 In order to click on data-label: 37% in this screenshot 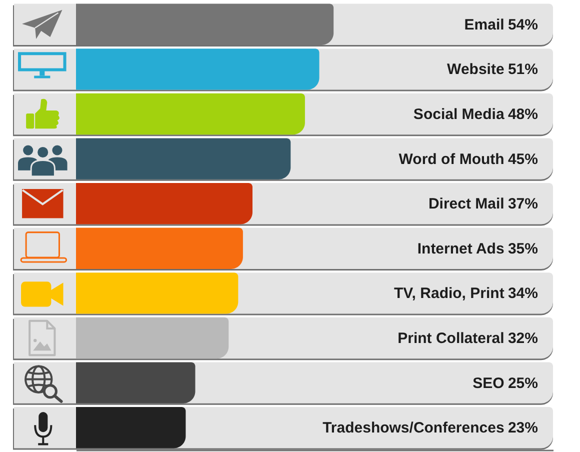, I will do `click(523, 204)`.